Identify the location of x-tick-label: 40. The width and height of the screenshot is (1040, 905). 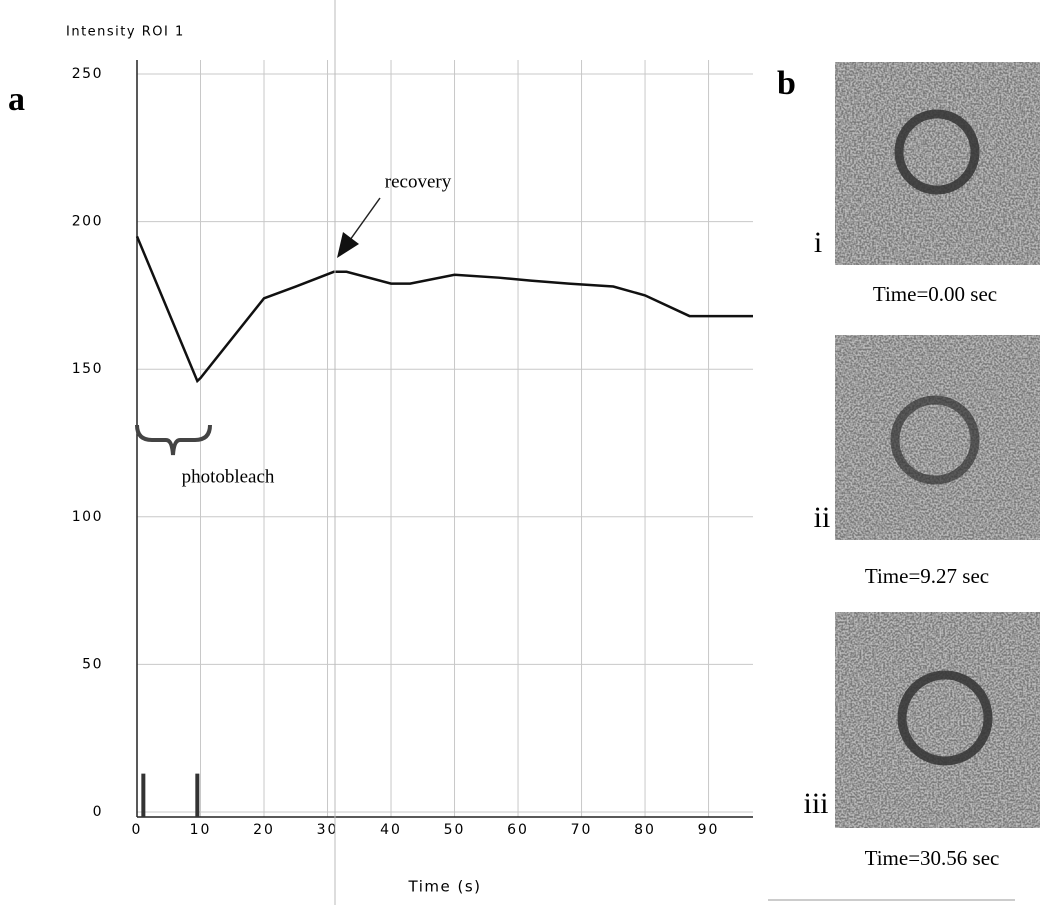
(391, 830).